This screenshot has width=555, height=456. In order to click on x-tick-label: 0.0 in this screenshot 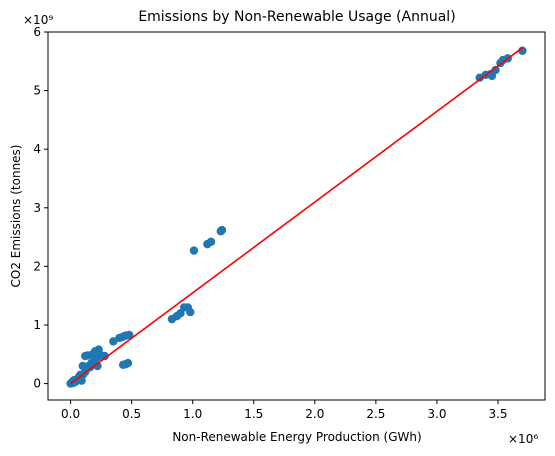, I will do `click(70, 414)`.